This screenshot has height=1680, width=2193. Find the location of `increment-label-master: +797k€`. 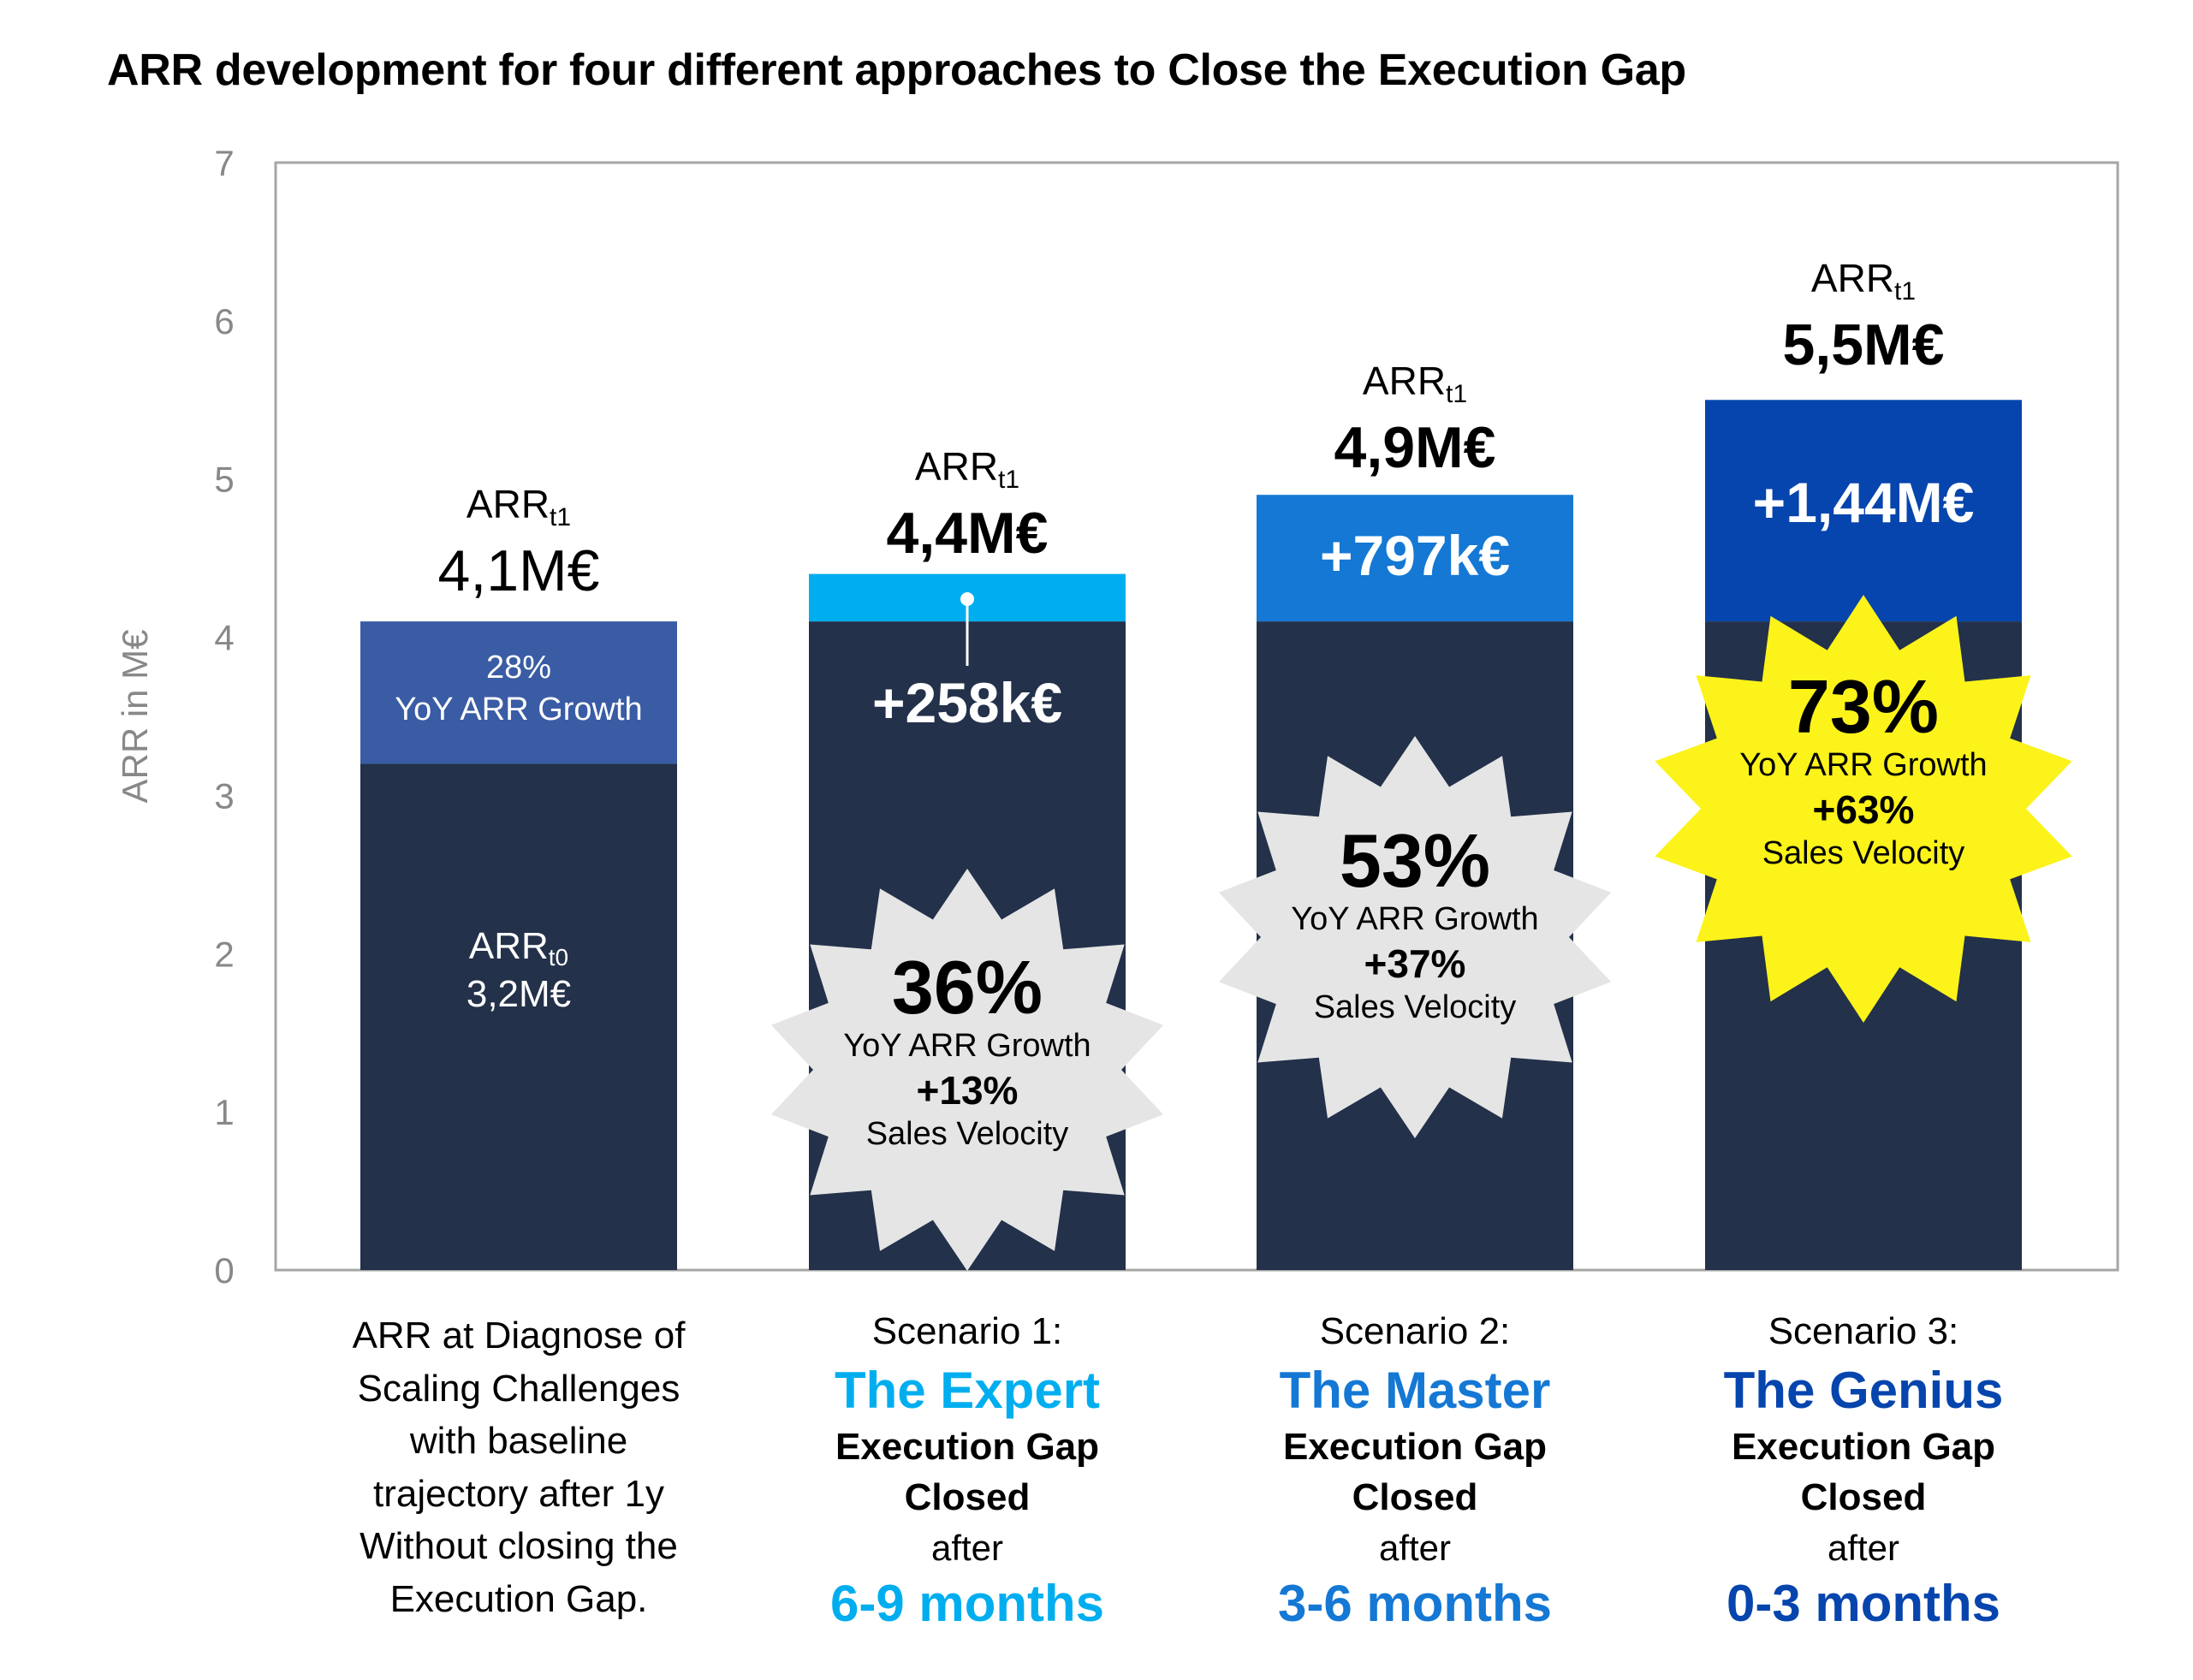

increment-label-master: +797k€ is located at coordinates (1415, 556).